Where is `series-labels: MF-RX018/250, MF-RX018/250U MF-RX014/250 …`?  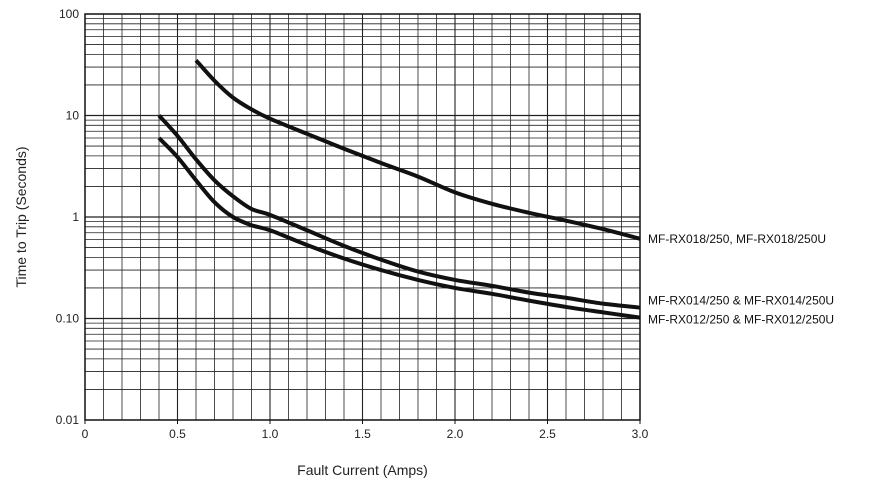
series-labels: MF-RX018/250, MF-RX018/250U MF-RX014/250 … is located at coordinates (741, 279).